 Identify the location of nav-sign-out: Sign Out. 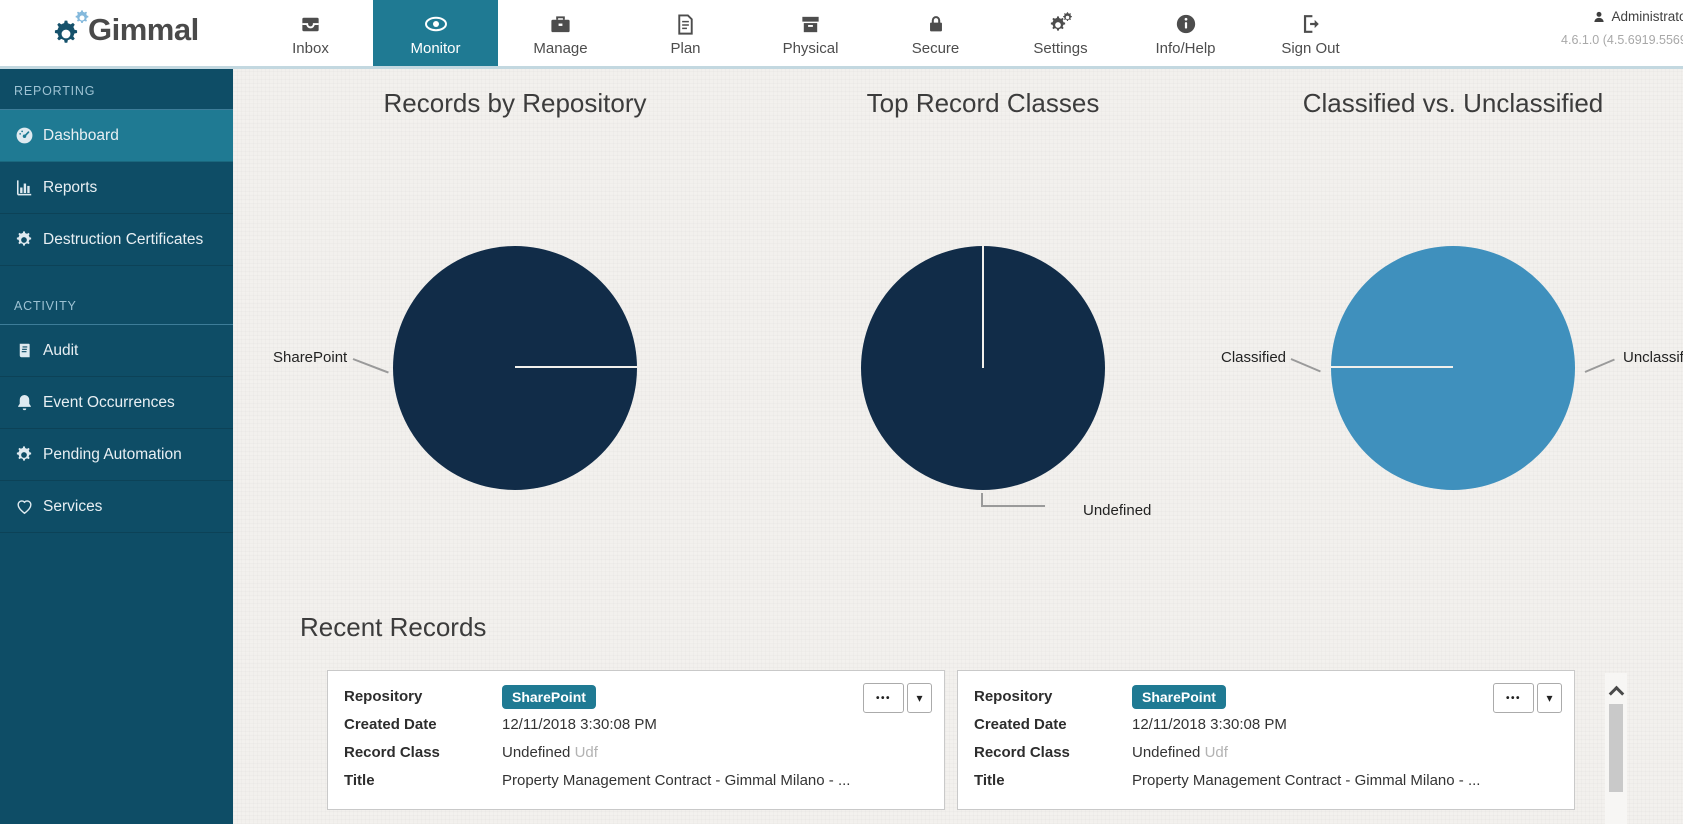
(1310, 33).